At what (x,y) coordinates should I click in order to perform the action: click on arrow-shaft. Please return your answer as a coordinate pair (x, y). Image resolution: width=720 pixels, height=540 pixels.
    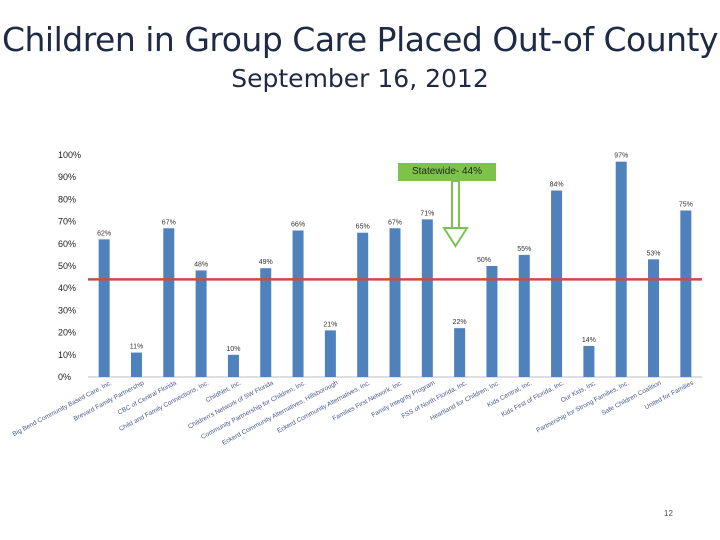
    Looking at the image, I should click on (455, 204).